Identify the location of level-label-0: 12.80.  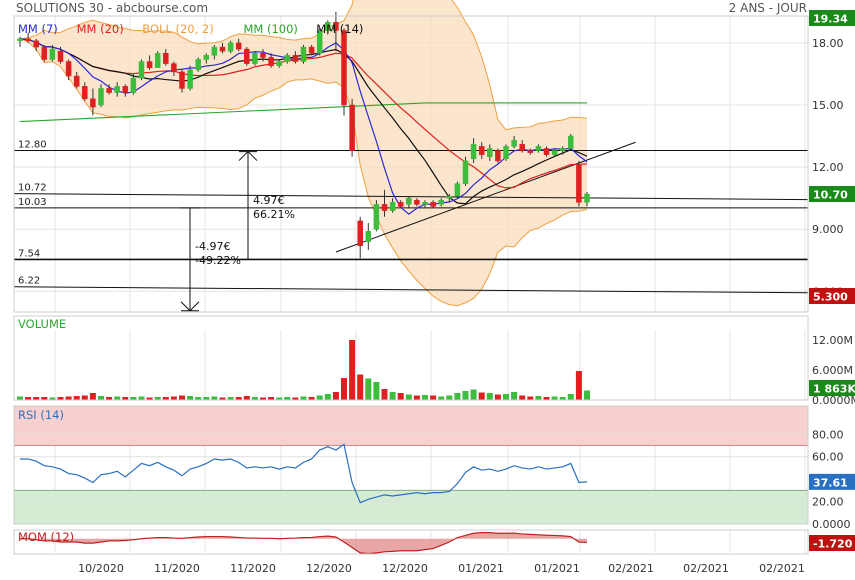
(32, 145).